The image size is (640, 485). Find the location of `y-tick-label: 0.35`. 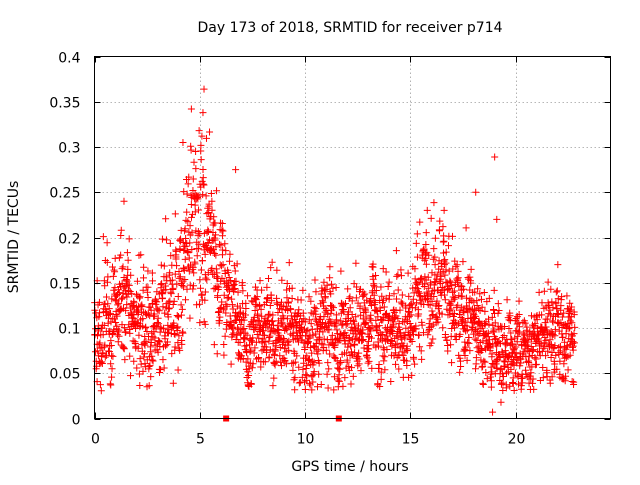

y-tick-label: 0.35 is located at coordinates (64, 104).